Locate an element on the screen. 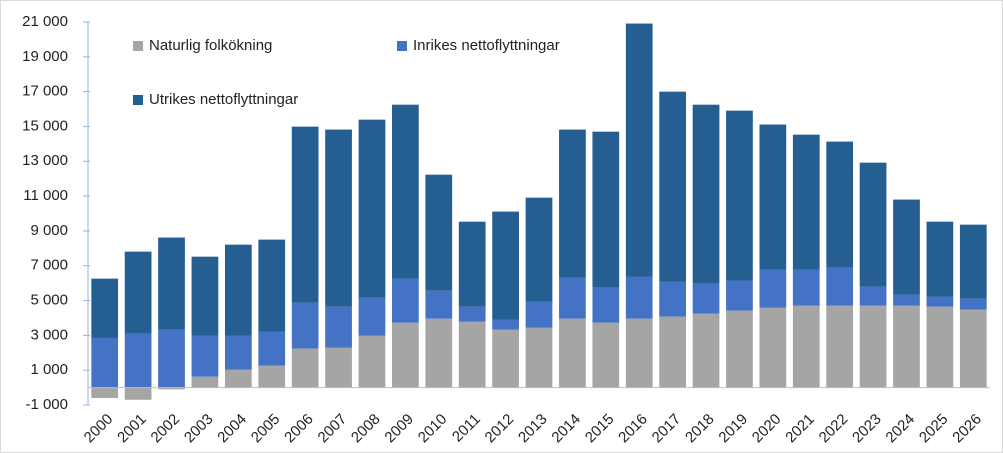 Image resolution: width=1003 pixels, height=453 pixels. y-tick-label: 5 000 is located at coordinates (49, 300).